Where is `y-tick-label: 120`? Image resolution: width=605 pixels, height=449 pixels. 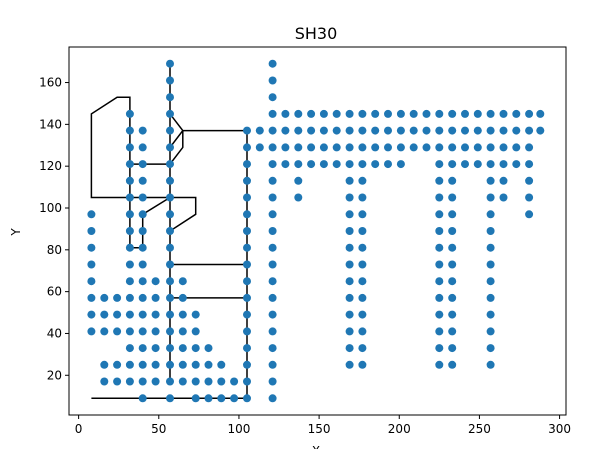 y-tick-label: 120 is located at coordinates (50, 166).